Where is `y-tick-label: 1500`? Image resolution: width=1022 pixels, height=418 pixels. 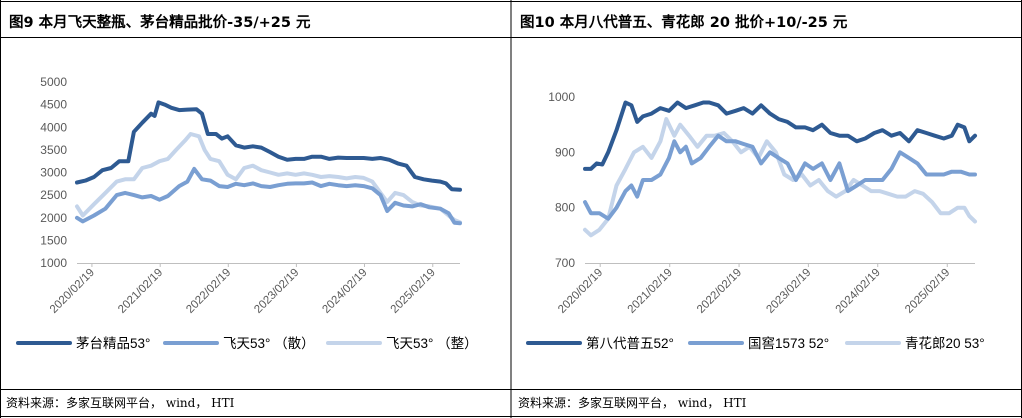 y-tick-label: 1500 is located at coordinates (53, 240).